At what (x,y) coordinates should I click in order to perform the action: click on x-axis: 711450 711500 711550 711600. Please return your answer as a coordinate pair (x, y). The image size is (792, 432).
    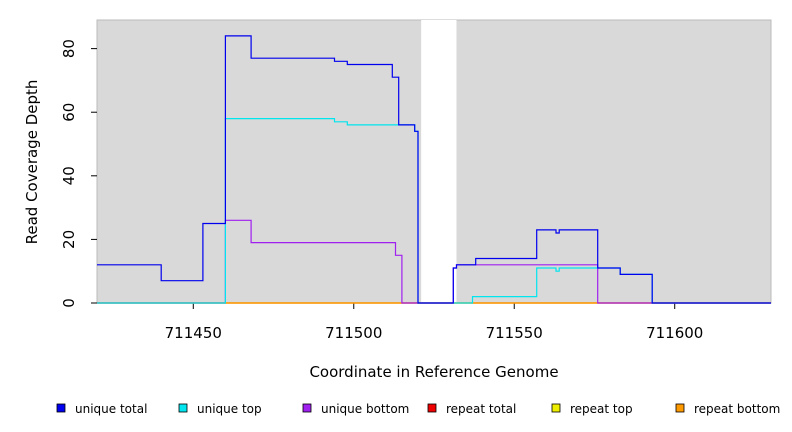
    Looking at the image, I should click on (434, 322).